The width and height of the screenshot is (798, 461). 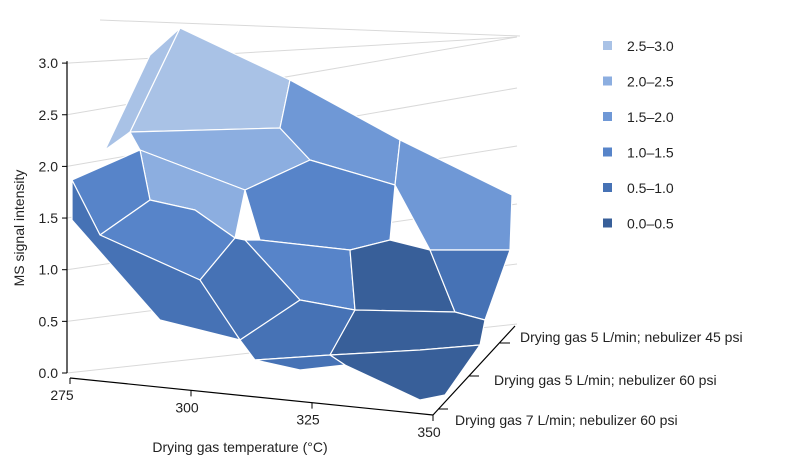 What do you see at coordinates (631, 337) in the screenshot?
I see `depth-category-label: Drying gas 5 L/min; nebulizer 45 psi` at bounding box center [631, 337].